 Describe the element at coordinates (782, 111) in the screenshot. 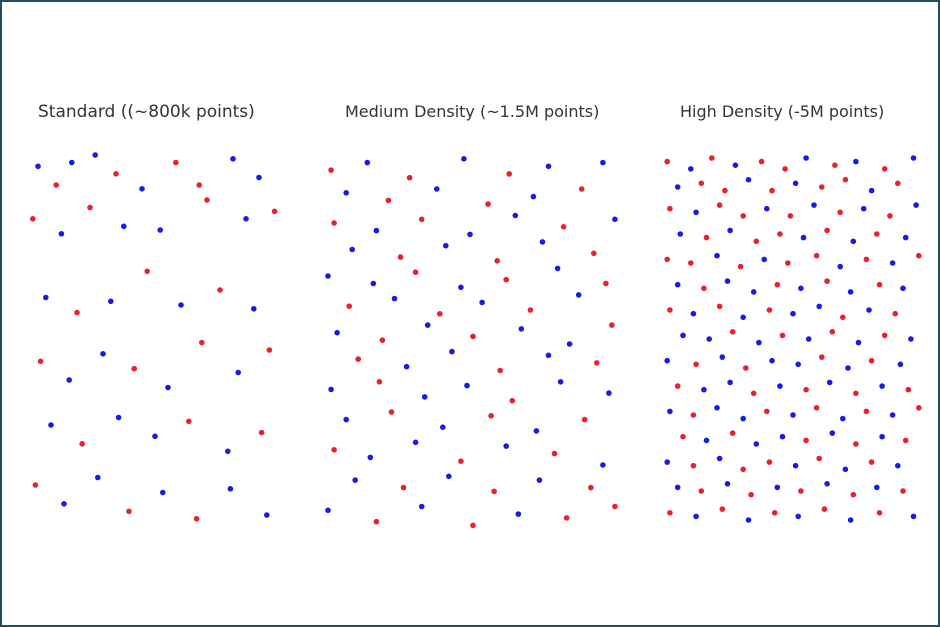

I see `panel-title-high: High Density (-5M points)` at that location.